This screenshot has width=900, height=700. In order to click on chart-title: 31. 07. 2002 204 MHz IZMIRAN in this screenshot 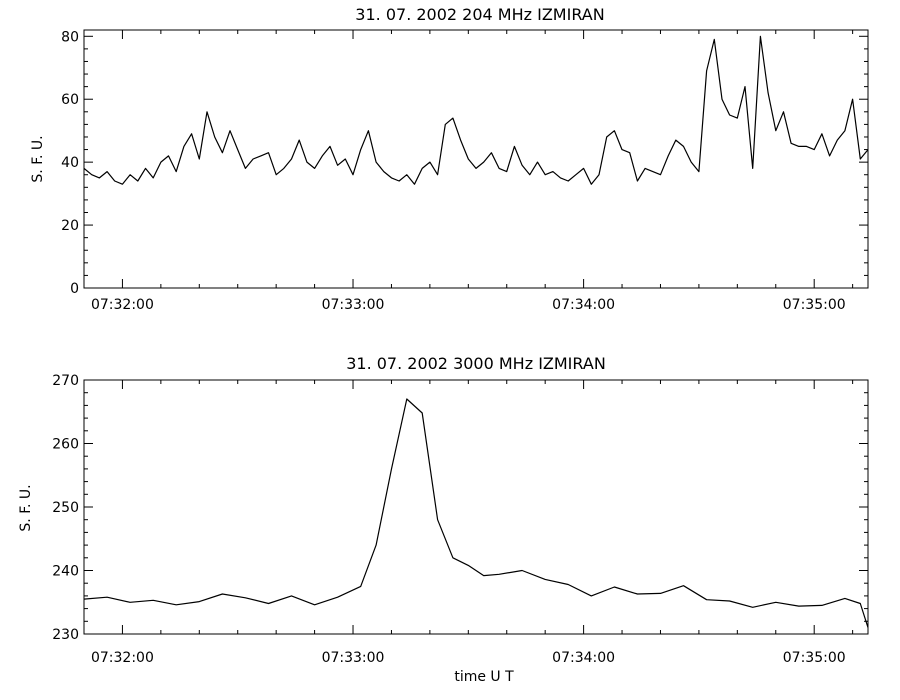, I will do `click(479, 14)`.